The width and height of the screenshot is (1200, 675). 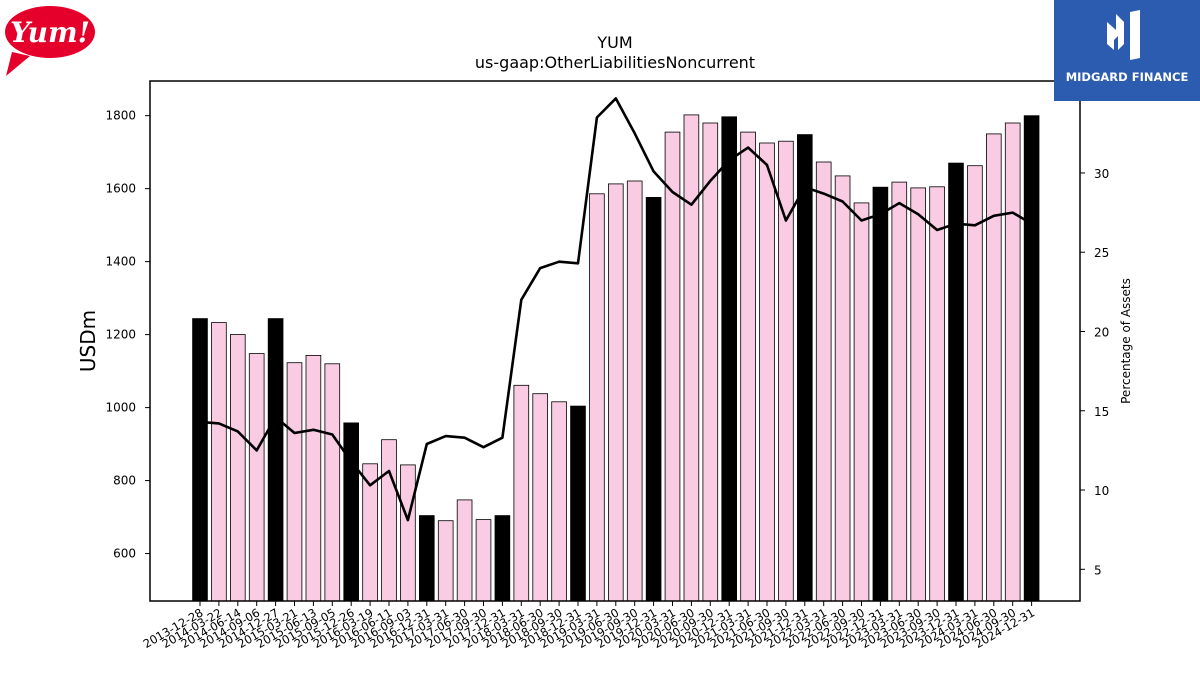 I want to click on y-axis-right: 5 10 15 20 25 30, so click(x=1094, y=372).